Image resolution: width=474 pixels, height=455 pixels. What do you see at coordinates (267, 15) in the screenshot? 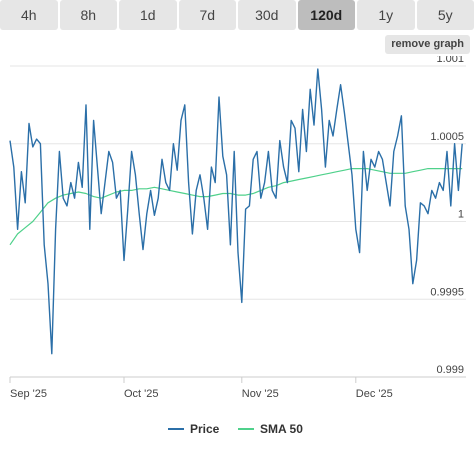
I see `tab-30d: 30d` at bounding box center [267, 15].